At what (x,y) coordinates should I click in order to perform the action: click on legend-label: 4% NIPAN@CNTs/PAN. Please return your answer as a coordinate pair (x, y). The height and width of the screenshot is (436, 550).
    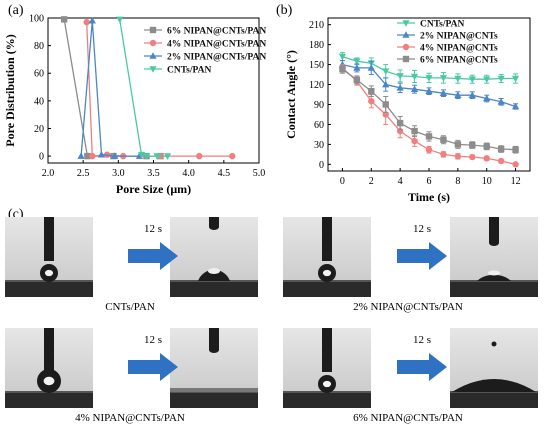
    Looking at the image, I should click on (216, 45).